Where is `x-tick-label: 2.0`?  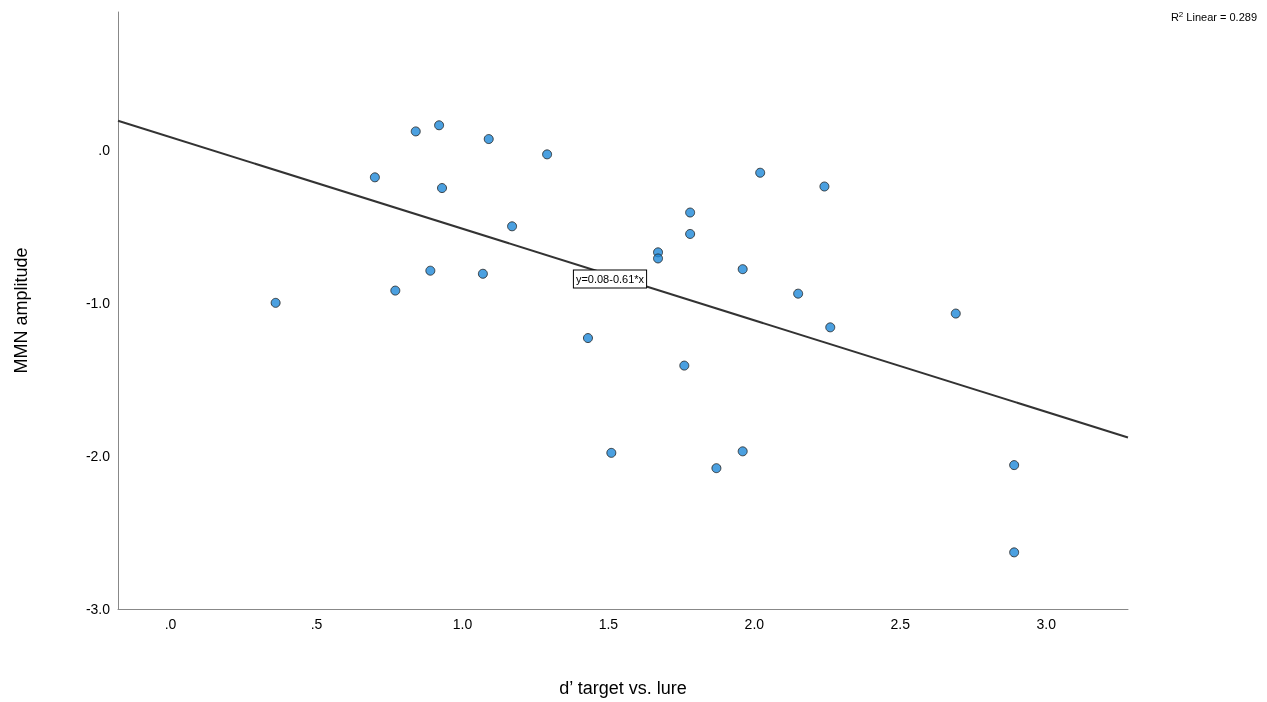
x-tick-label: 2.0 is located at coordinates (754, 624).